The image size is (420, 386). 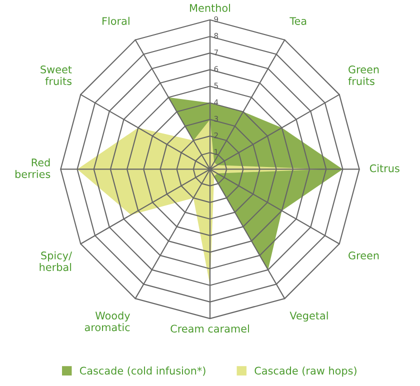 I want to click on spoke-label: Menthol, so click(x=210, y=8).